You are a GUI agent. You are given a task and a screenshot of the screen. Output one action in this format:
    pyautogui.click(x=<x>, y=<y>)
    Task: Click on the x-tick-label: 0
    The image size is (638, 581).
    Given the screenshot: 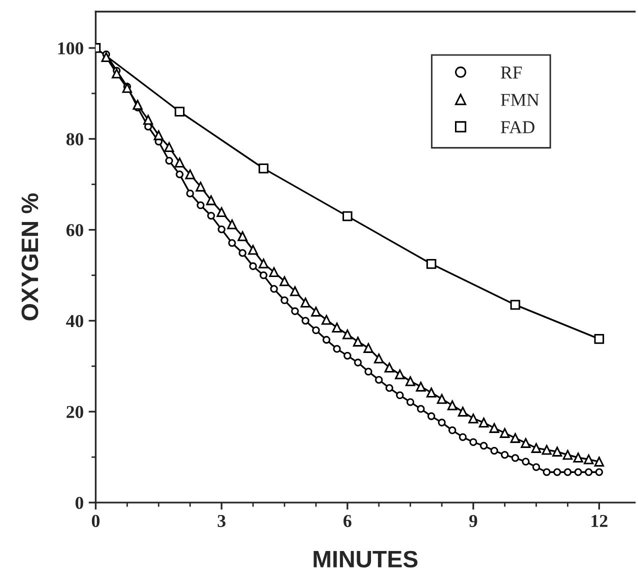 What is the action you would take?
    pyautogui.click(x=96, y=521)
    